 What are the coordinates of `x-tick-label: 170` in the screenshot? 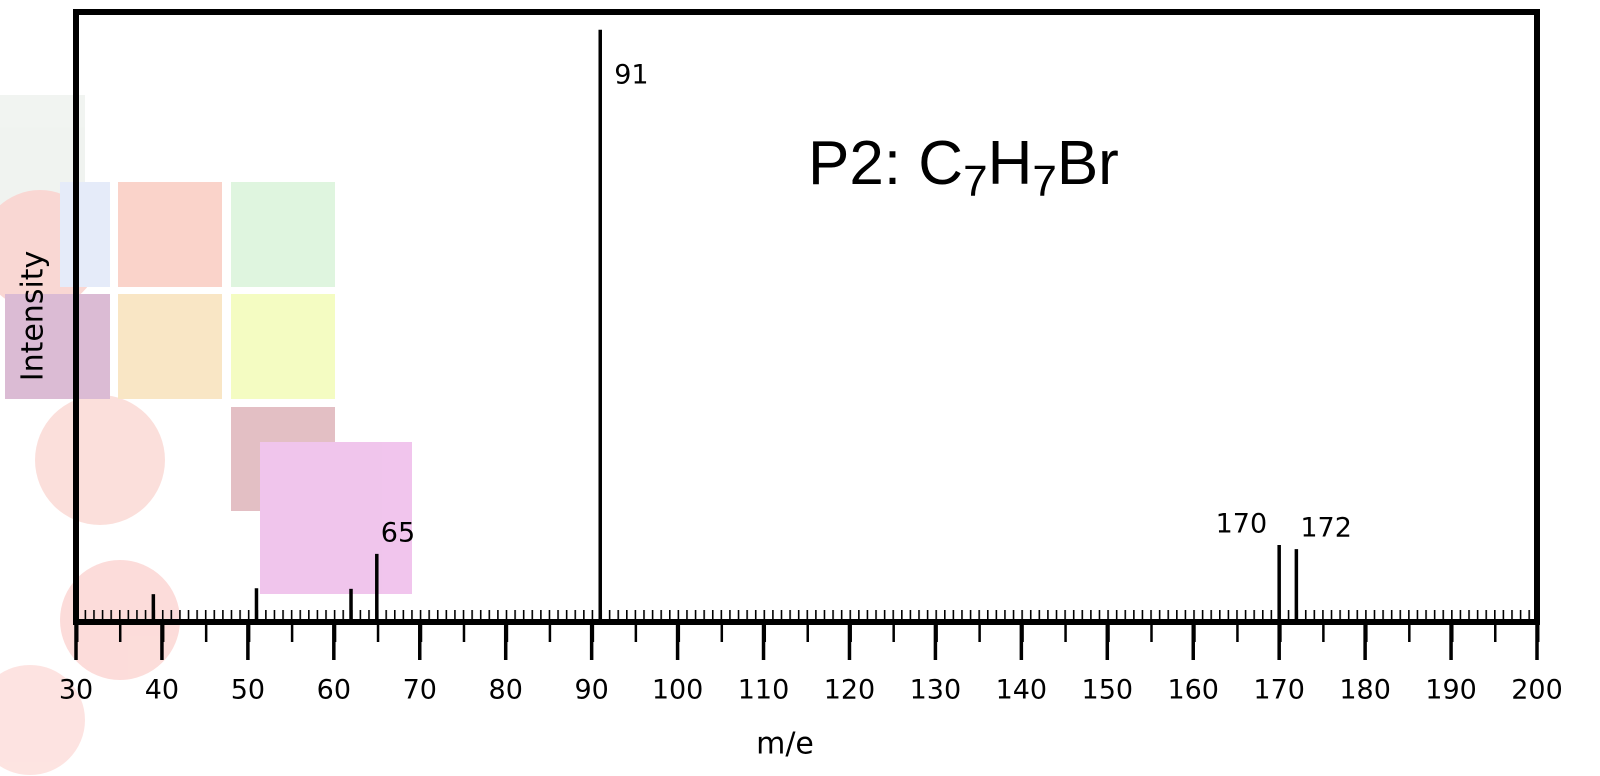 It's located at (1279, 690).